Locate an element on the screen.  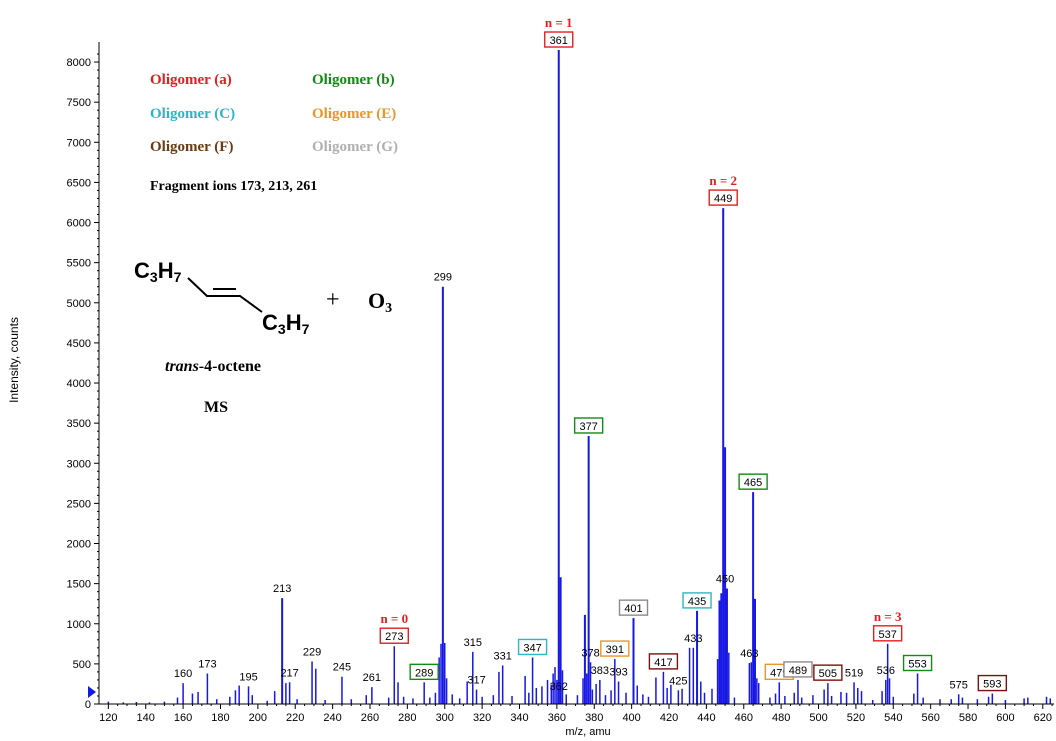
peak-label: 433 is located at coordinates (693, 639).